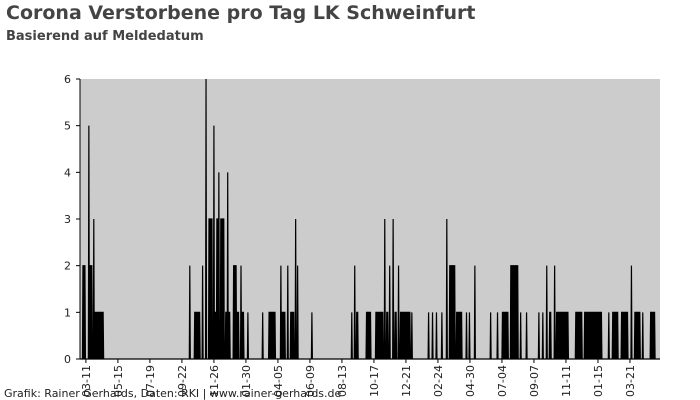  Describe the element at coordinates (438, 381) in the screenshot. I see `x-tick-label: 02-24` at that location.